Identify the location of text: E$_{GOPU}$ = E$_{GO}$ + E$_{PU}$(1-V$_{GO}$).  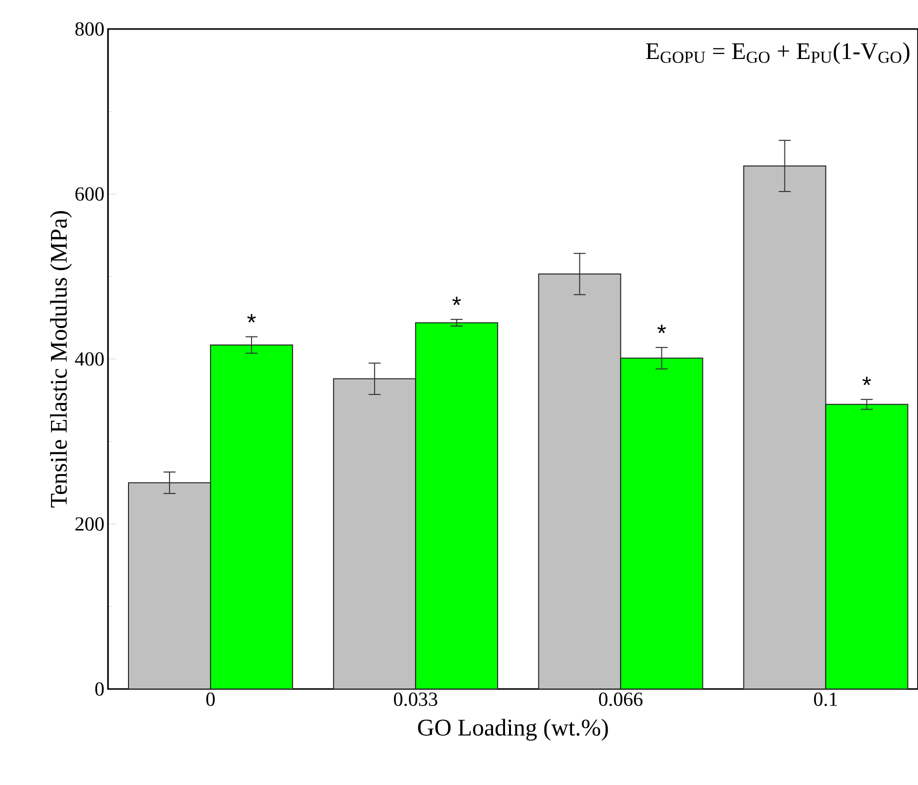
(778, 53).